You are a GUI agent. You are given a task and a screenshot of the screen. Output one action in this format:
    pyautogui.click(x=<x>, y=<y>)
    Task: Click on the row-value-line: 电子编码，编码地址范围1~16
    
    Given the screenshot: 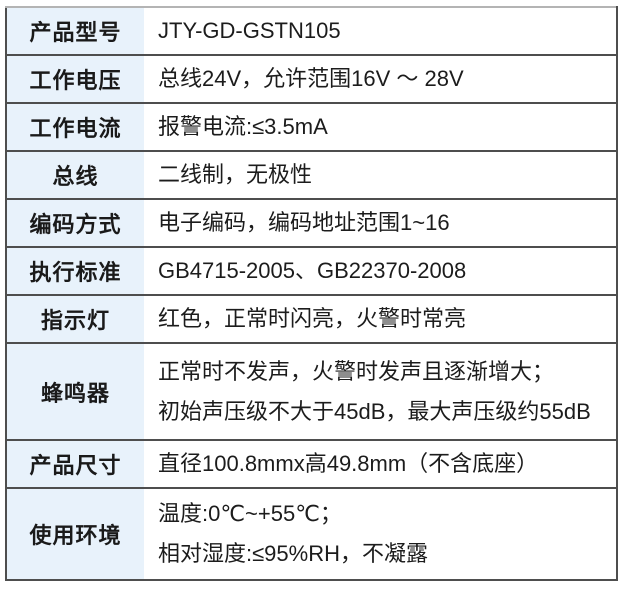 What is the action you would take?
    pyautogui.click(x=304, y=222)
    